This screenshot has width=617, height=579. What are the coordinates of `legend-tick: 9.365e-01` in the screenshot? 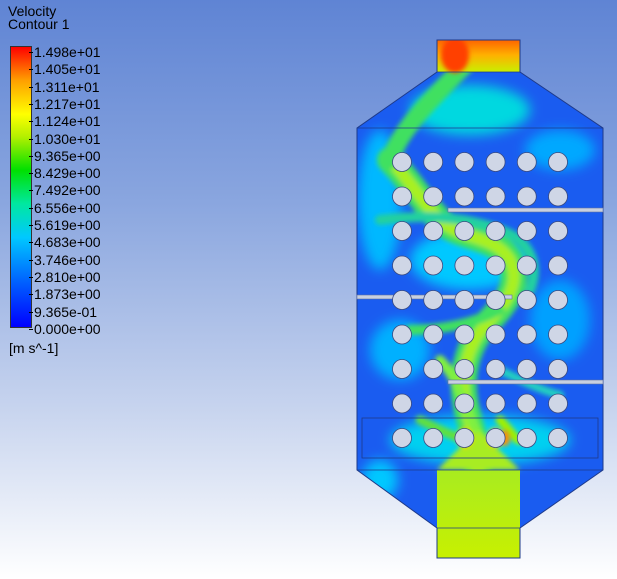 It's located at (63, 311).